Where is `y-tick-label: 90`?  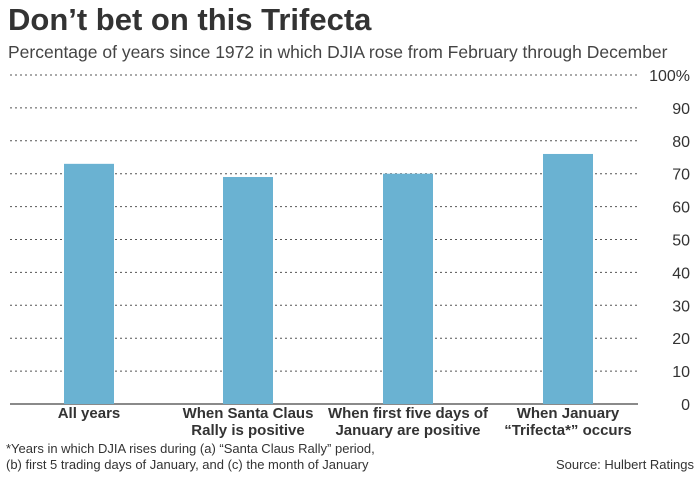
y-tick-label: 90 is located at coordinates (681, 109).